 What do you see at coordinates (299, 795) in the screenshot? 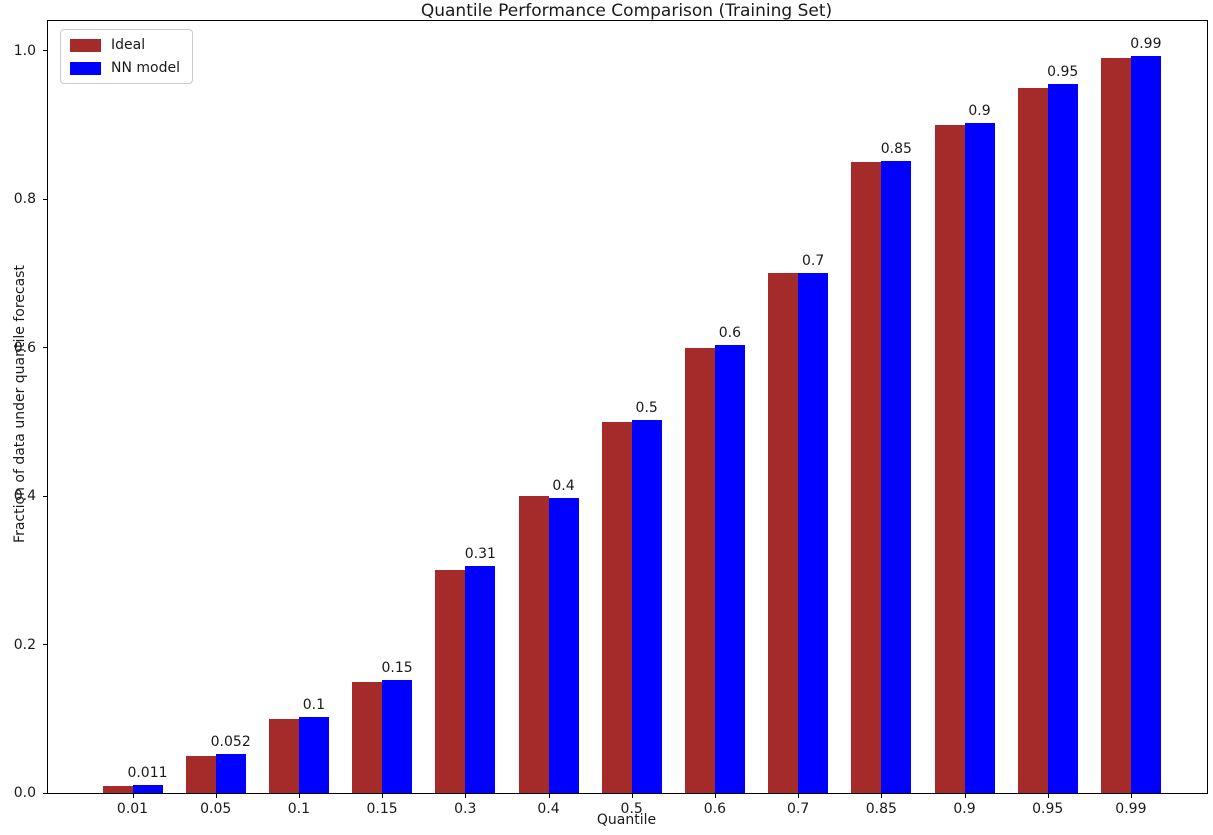
I see `x-tick-0.1` at bounding box center [299, 795].